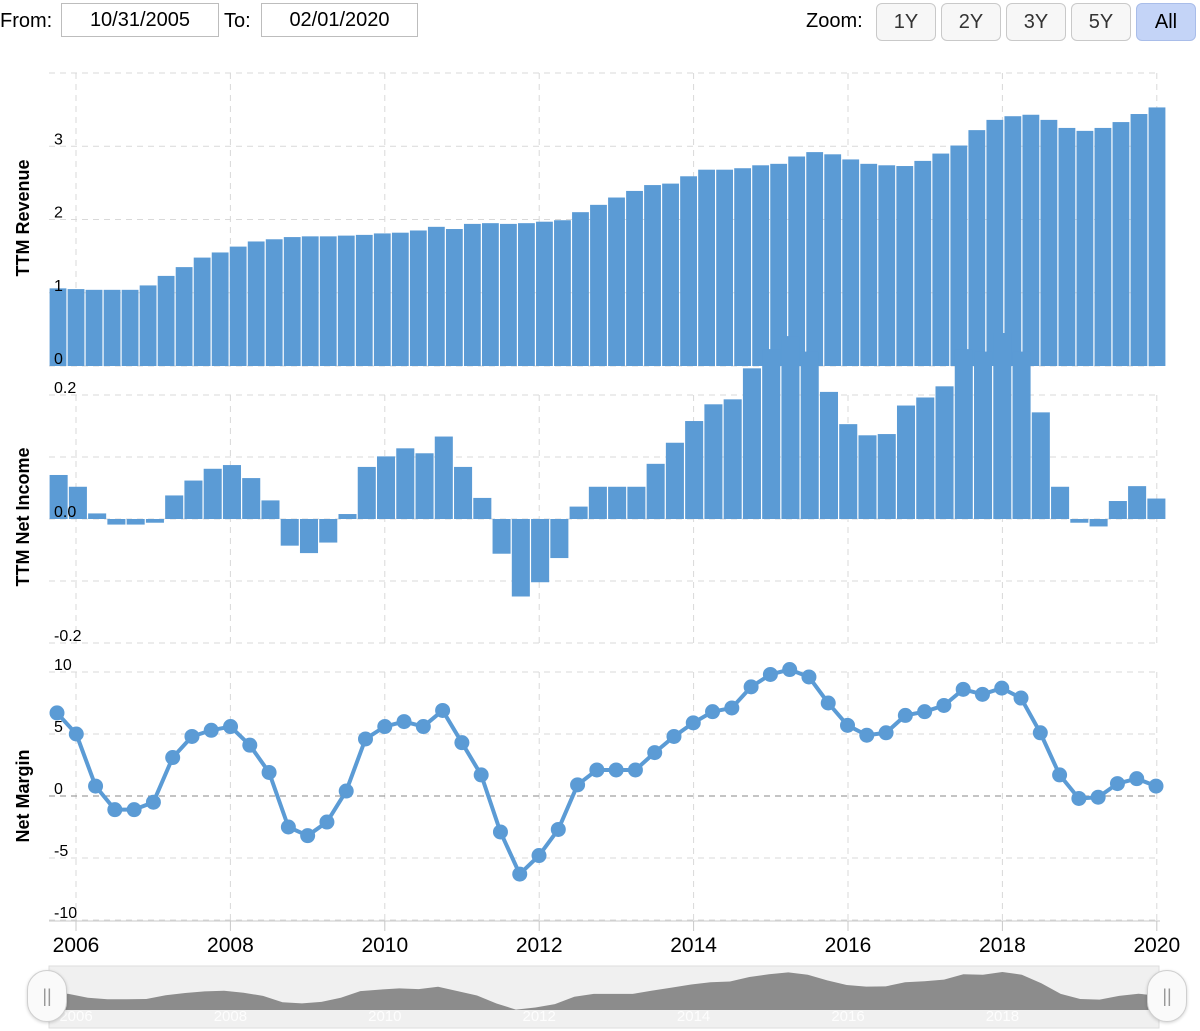 The height and width of the screenshot is (1031, 1200). I want to click on zoom-all-button: All, so click(1166, 22).